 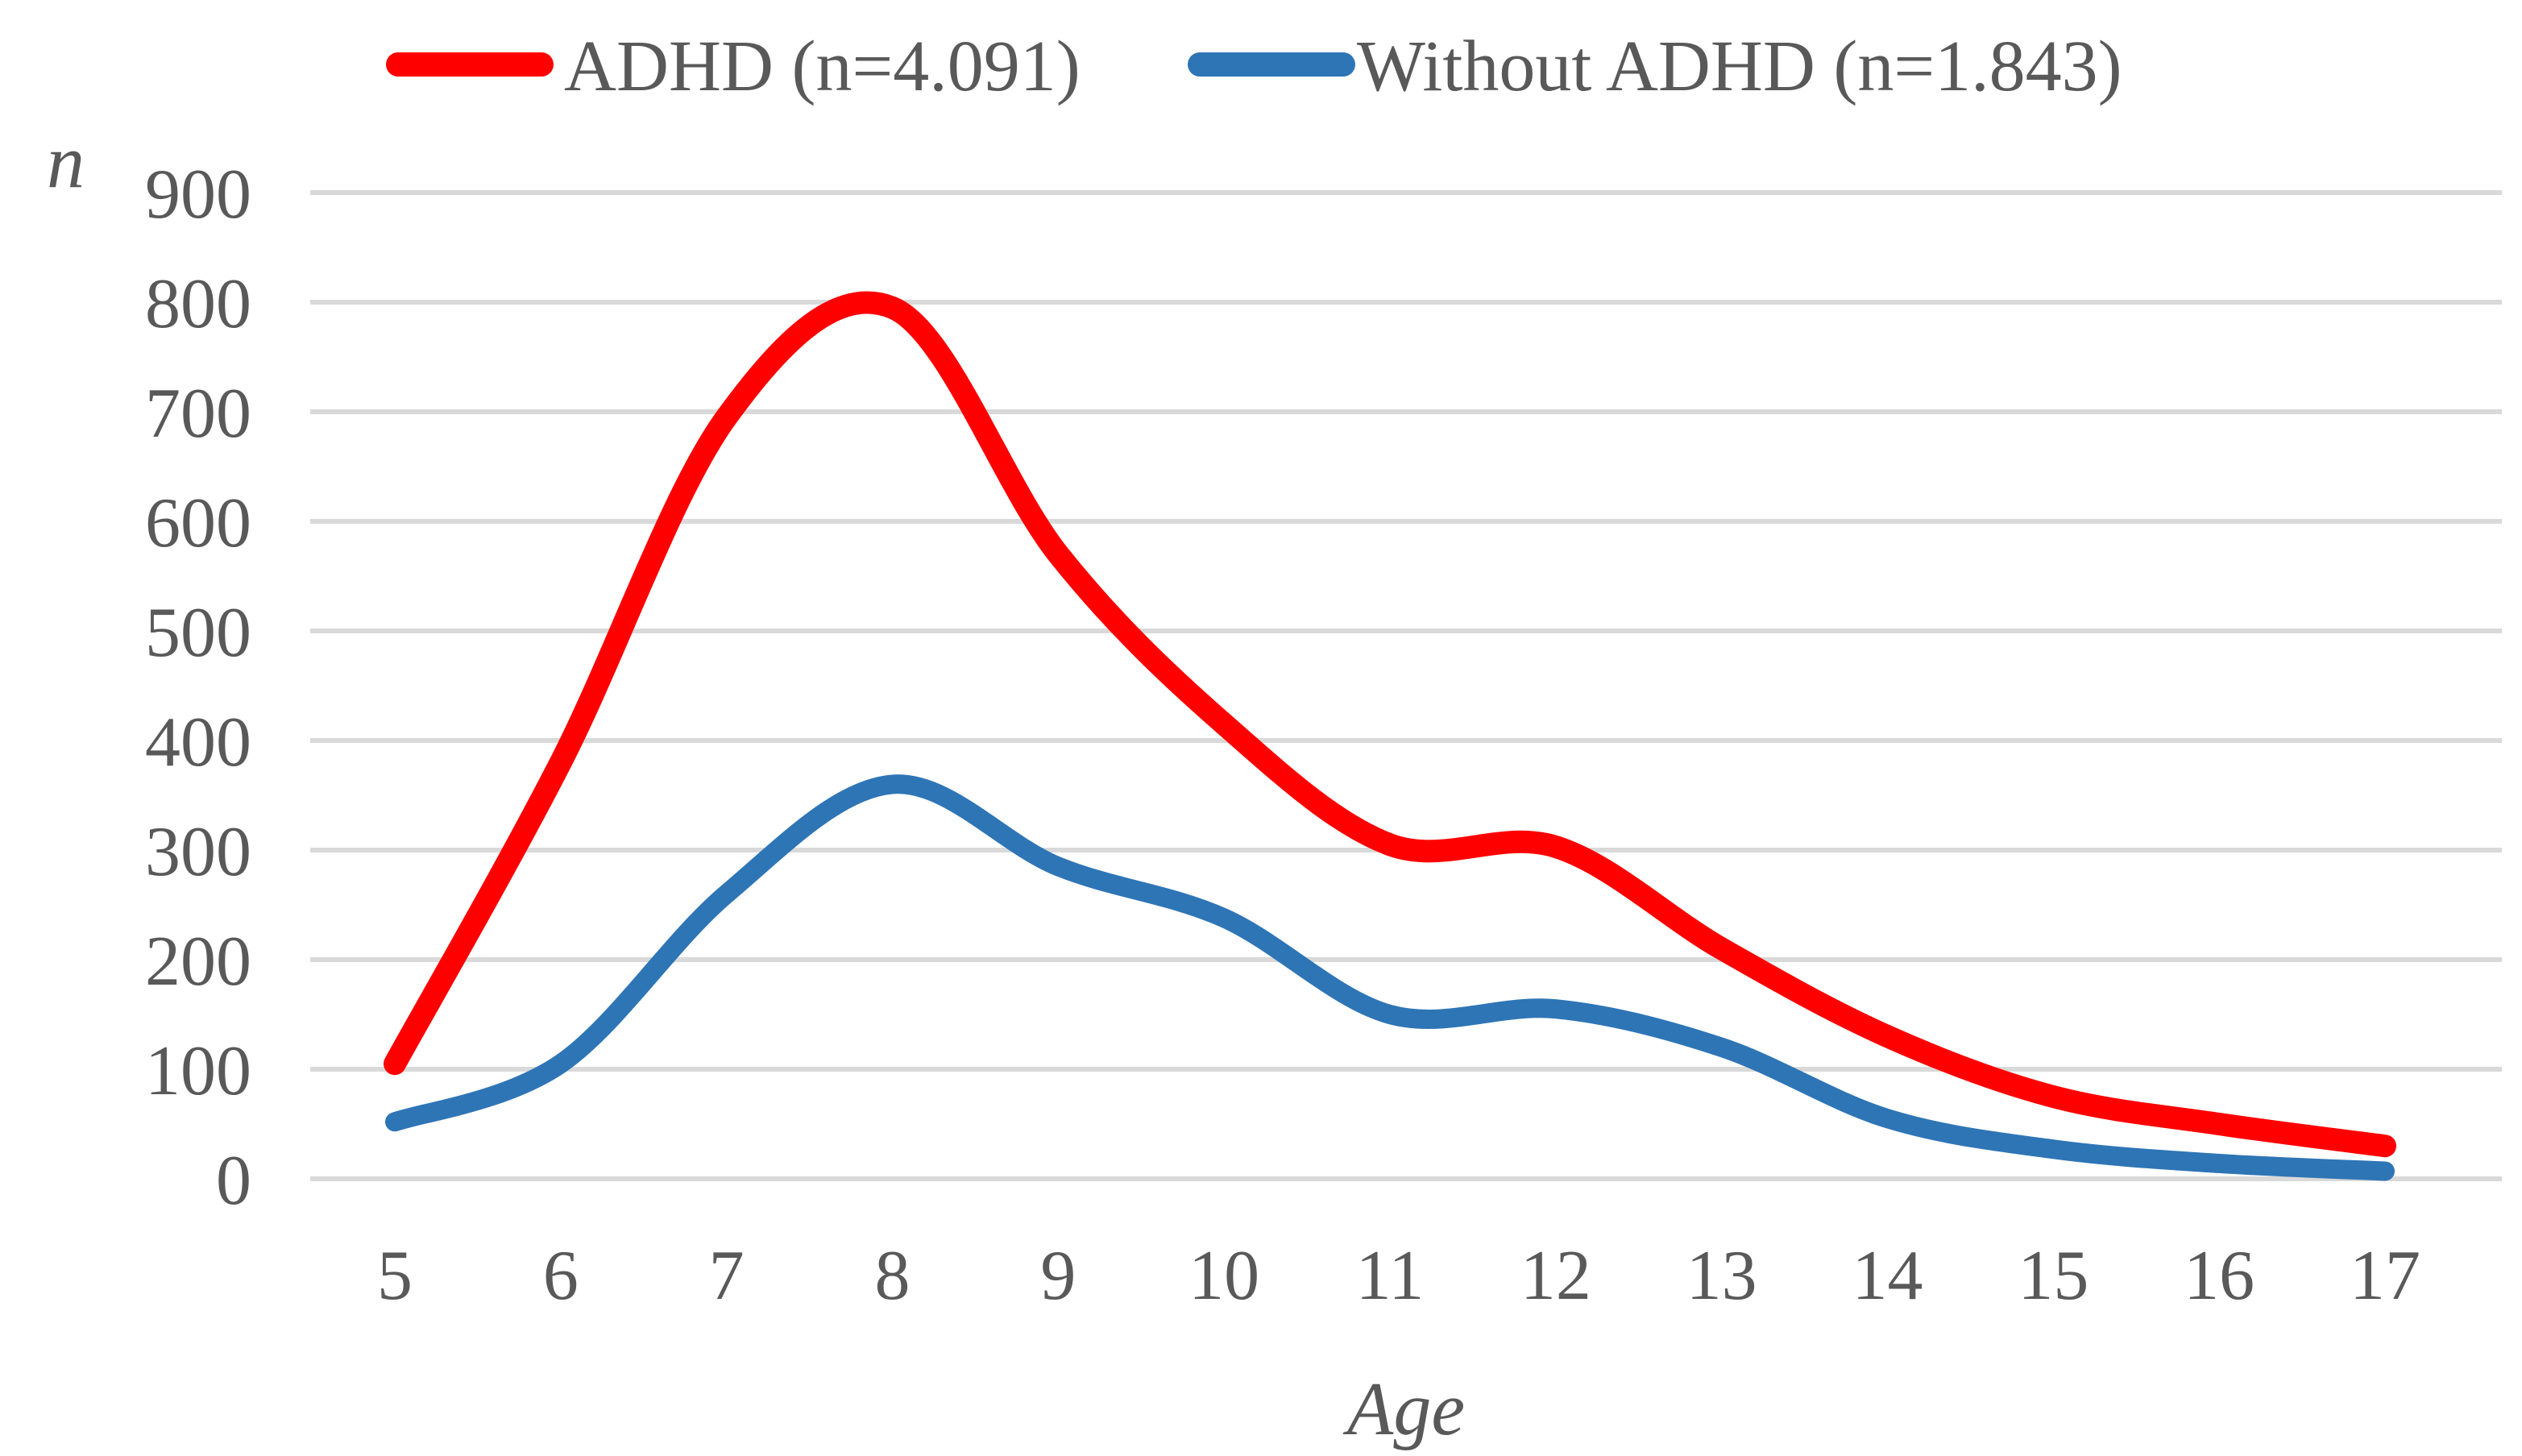 I want to click on x-axis-tick-labels: 5 6 7 8 9 10 11 12 13 14 15 16 17, so click(x=1398, y=1276).